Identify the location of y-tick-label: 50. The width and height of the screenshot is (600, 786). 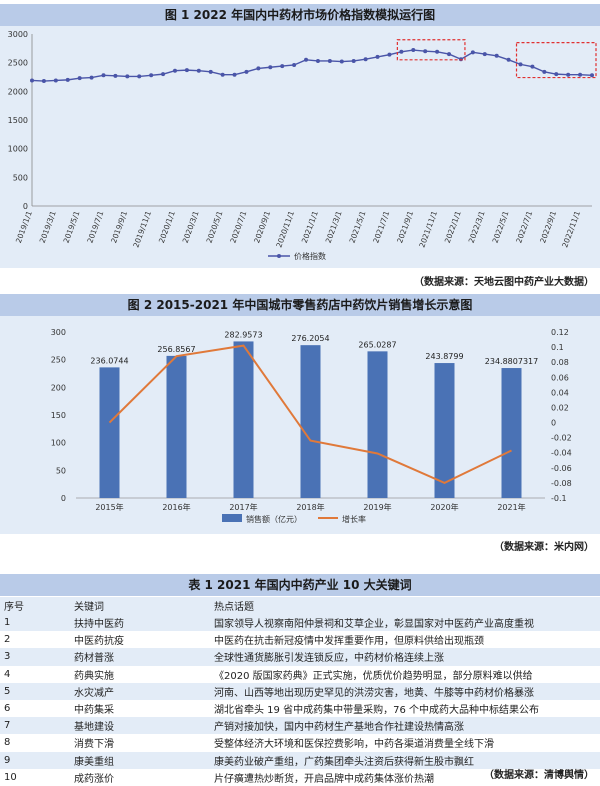
(61, 470).